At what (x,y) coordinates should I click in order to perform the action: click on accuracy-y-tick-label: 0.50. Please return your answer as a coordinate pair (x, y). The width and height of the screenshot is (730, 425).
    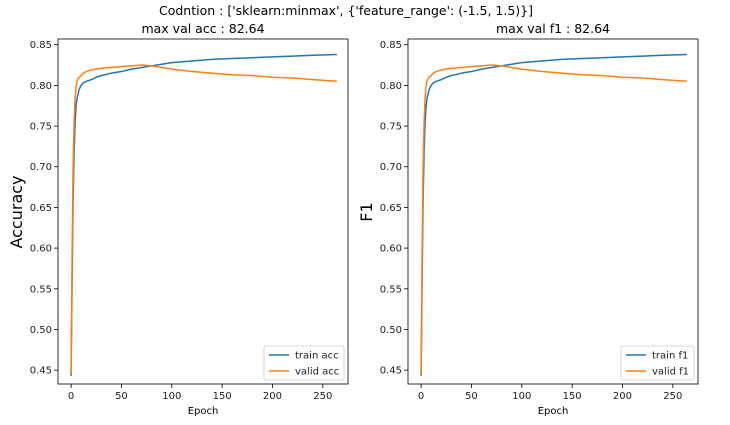
    Looking at the image, I should click on (41, 330).